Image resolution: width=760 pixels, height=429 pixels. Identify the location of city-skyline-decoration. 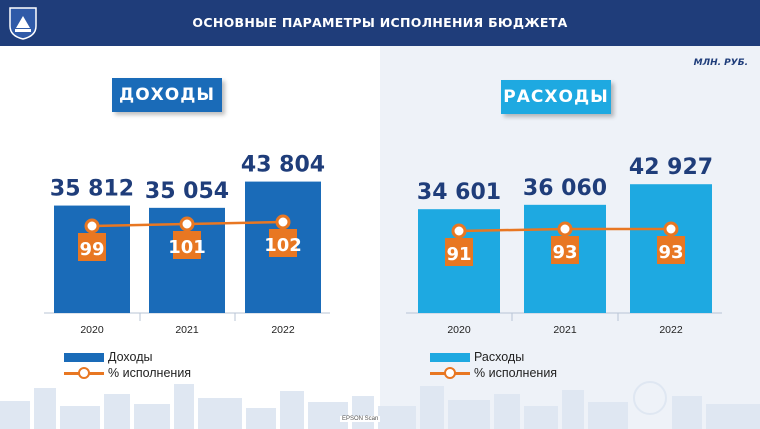
(380, 405).